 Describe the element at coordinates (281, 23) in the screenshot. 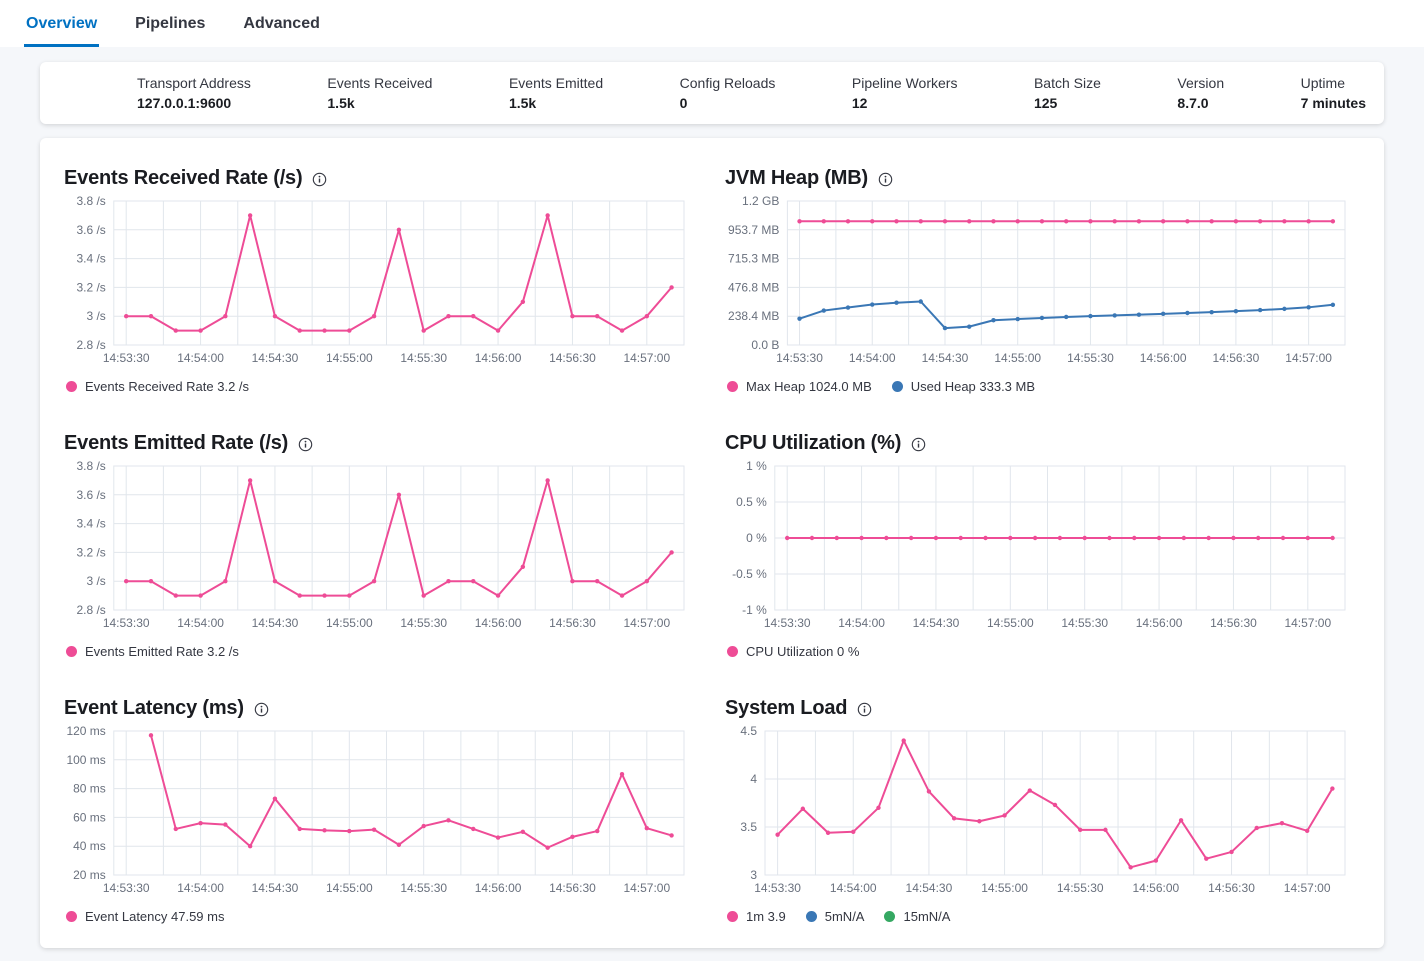

I see `tab-advanced: Advanced` at that location.